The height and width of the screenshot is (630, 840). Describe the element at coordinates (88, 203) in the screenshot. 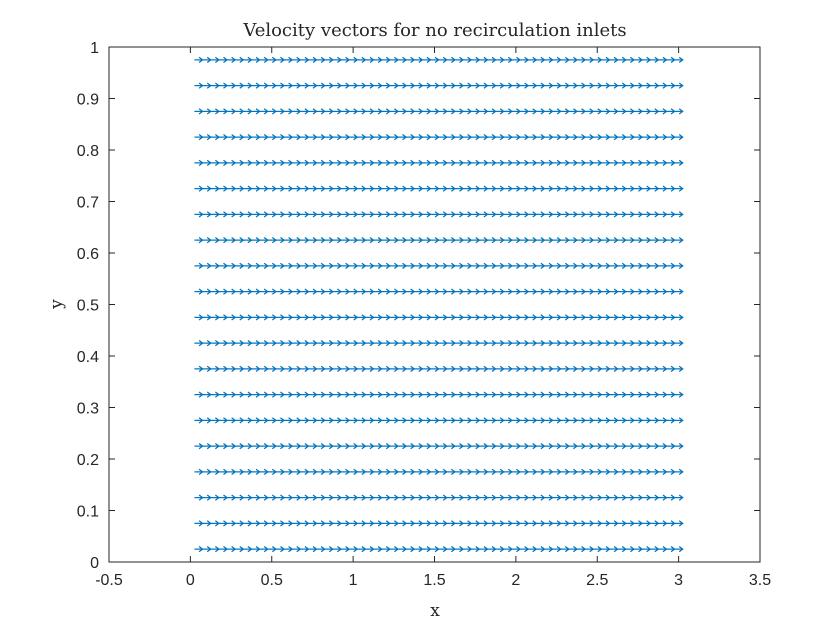

I see `y-tick-label: 0.7` at that location.